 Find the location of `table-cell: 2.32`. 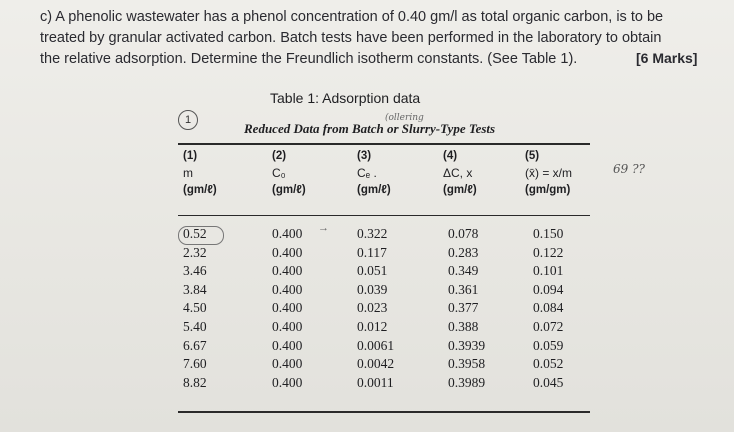

table-cell: 2.32 is located at coordinates (195, 252).